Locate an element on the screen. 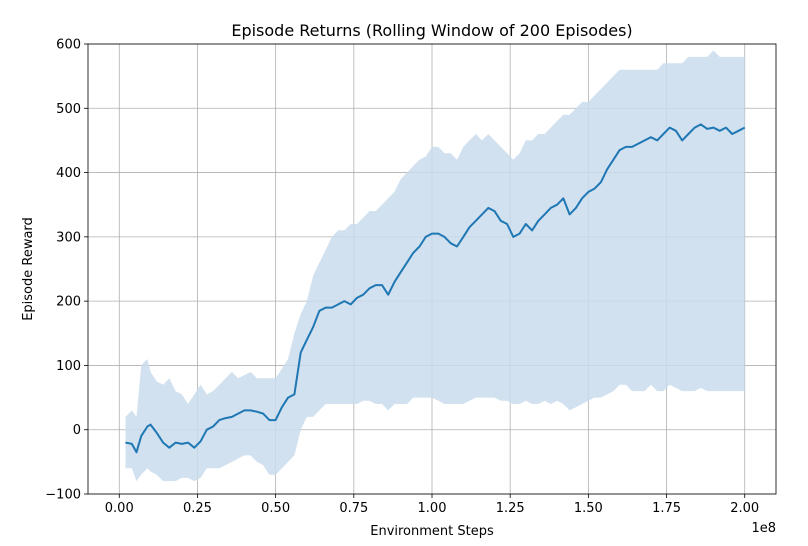 This screenshot has width=808, height=546. x-tick-label: 0.50 is located at coordinates (275, 508).